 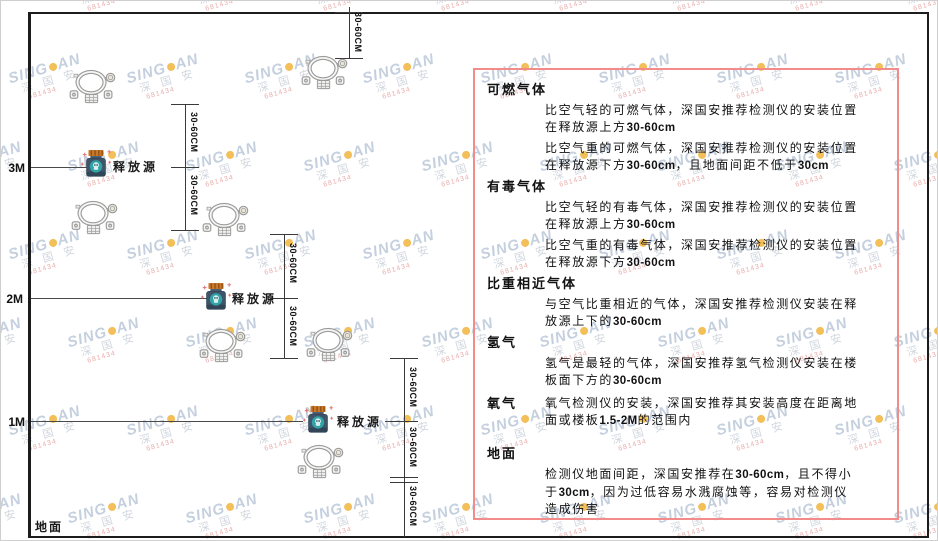 I want to click on height-line-3m, so click(x=59, y=167).